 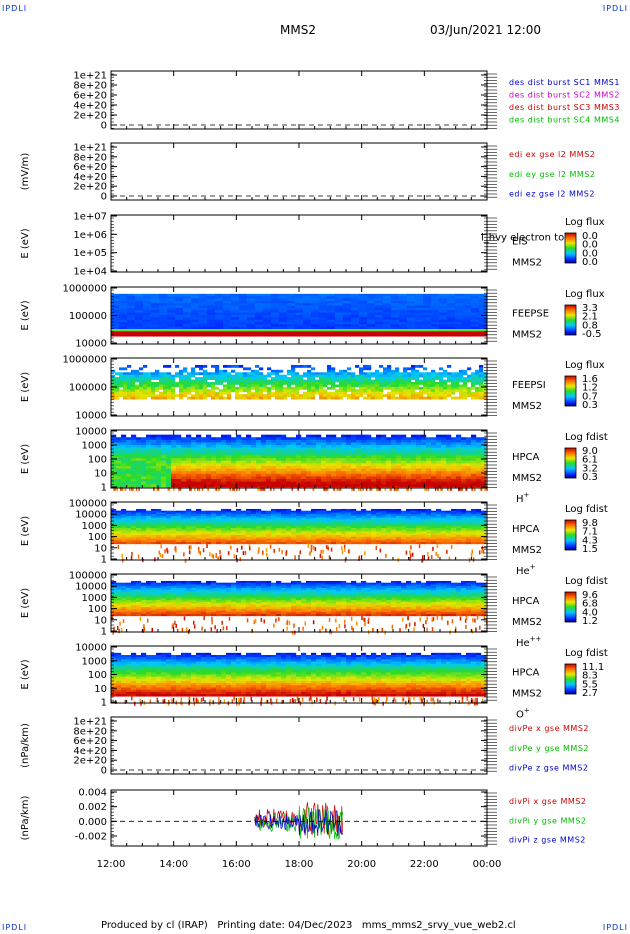 I want to click on colorbar-tick-label: 0.0, so click(x=590, y=253).